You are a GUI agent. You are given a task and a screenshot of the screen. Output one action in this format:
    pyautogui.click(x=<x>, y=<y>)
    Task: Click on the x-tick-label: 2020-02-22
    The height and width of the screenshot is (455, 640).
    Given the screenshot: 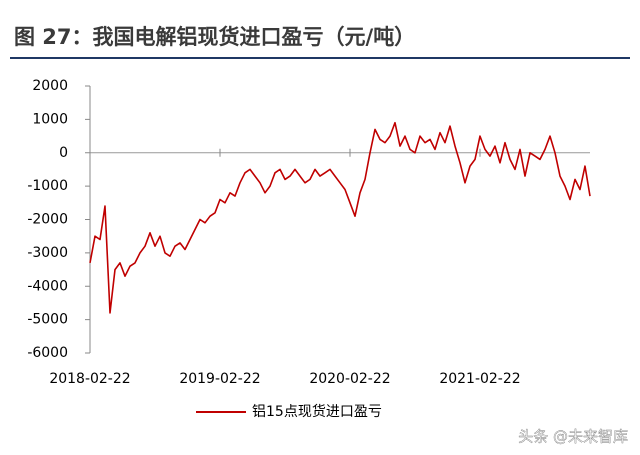 What is the action you would take?
    pyautogui.click(x=349, y=379)
    